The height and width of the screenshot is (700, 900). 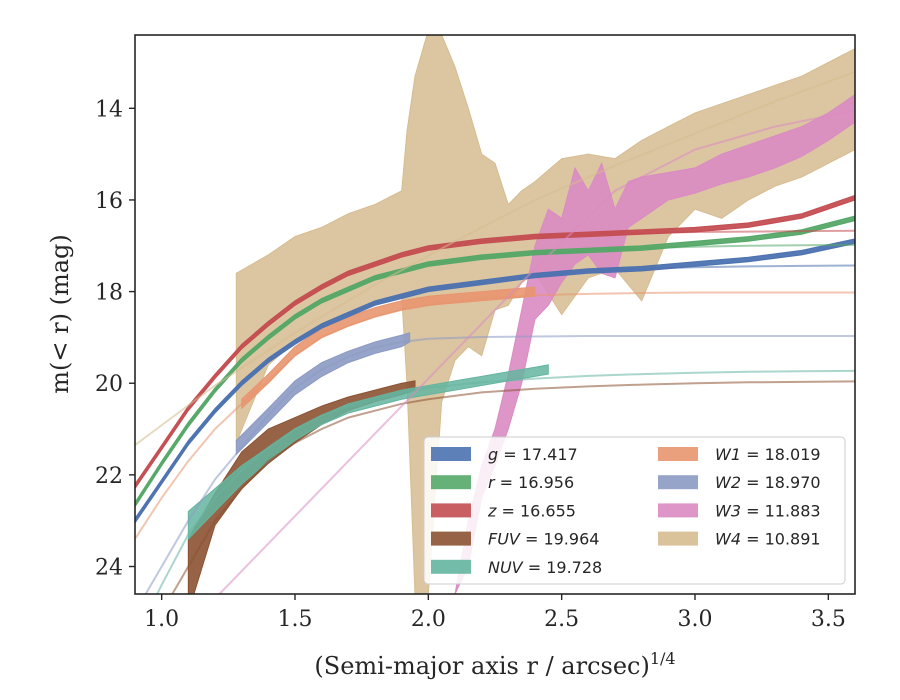 I want to click on y-axis: 14 16 18 20 22 24, so click(x=115, y=339).